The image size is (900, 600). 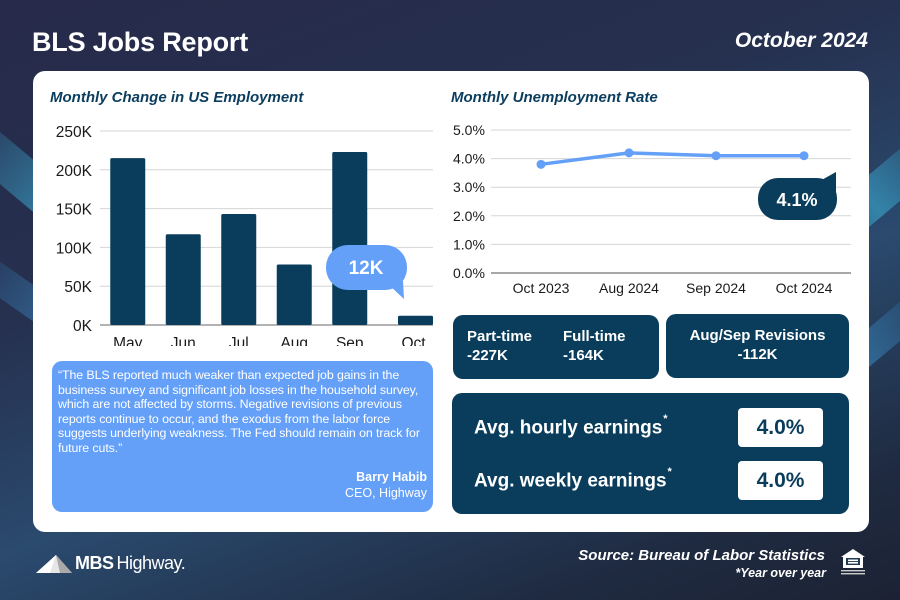 I want to click on full-time-label: Full-time, so click(x=594, y=336).